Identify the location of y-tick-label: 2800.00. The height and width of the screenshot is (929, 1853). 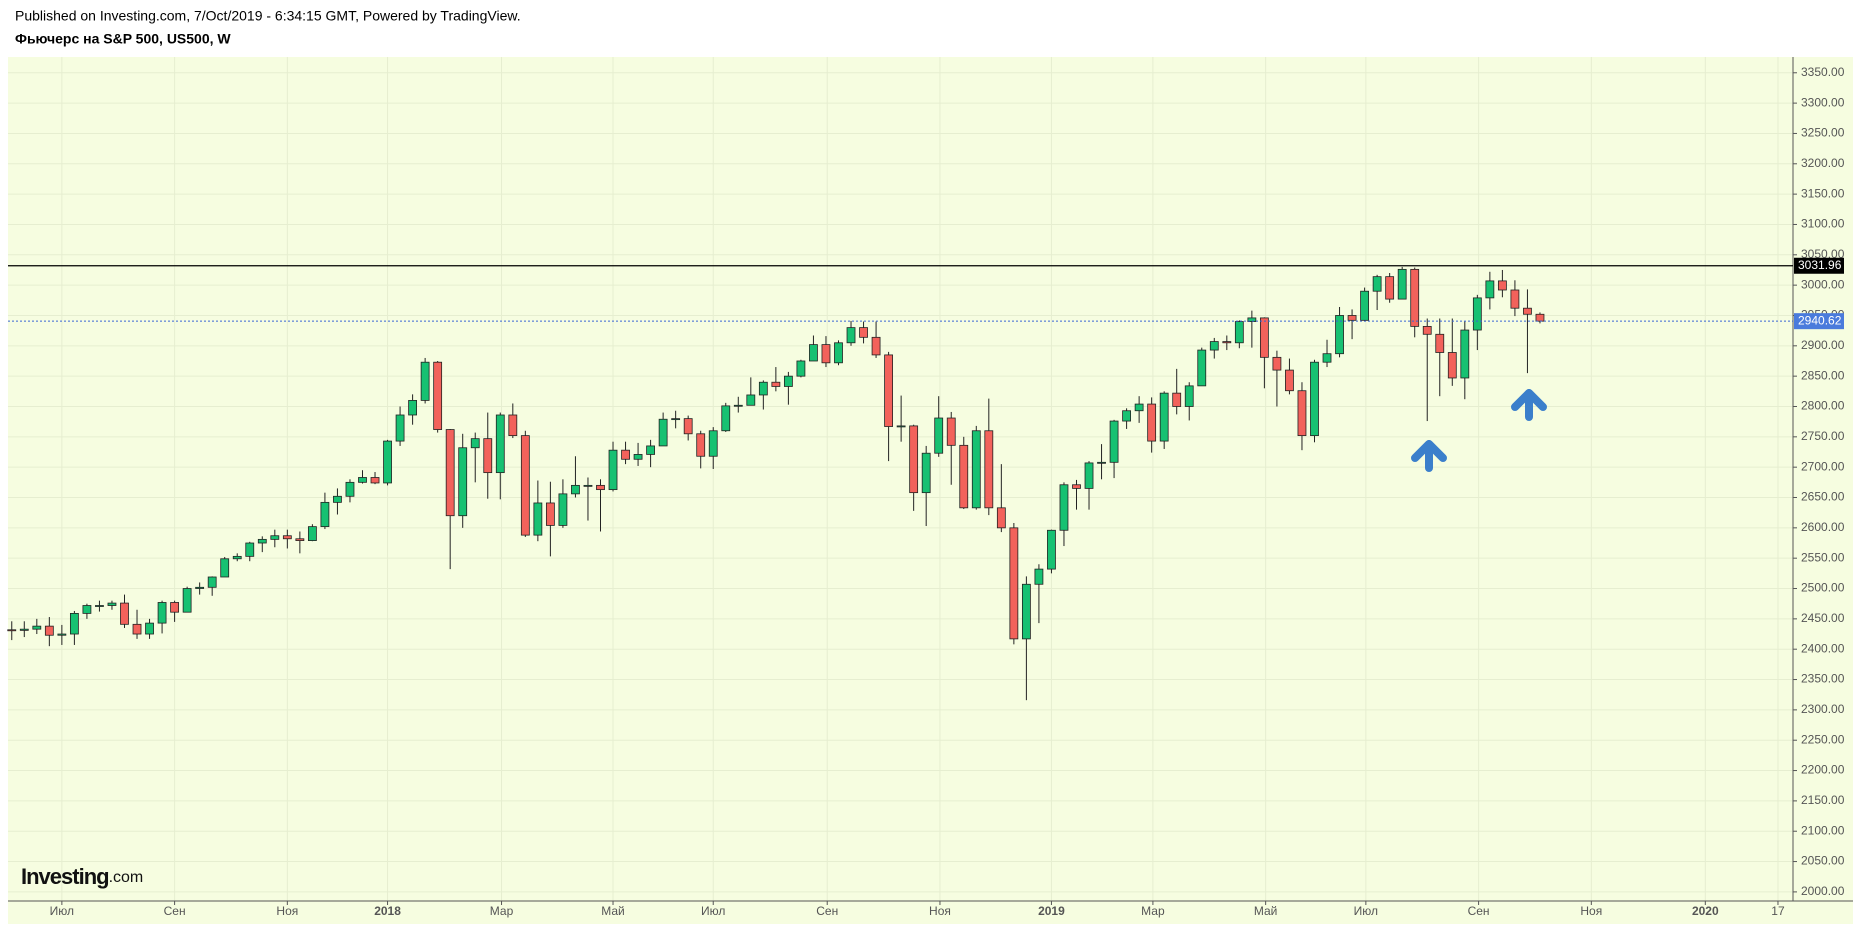
(1823, 406).